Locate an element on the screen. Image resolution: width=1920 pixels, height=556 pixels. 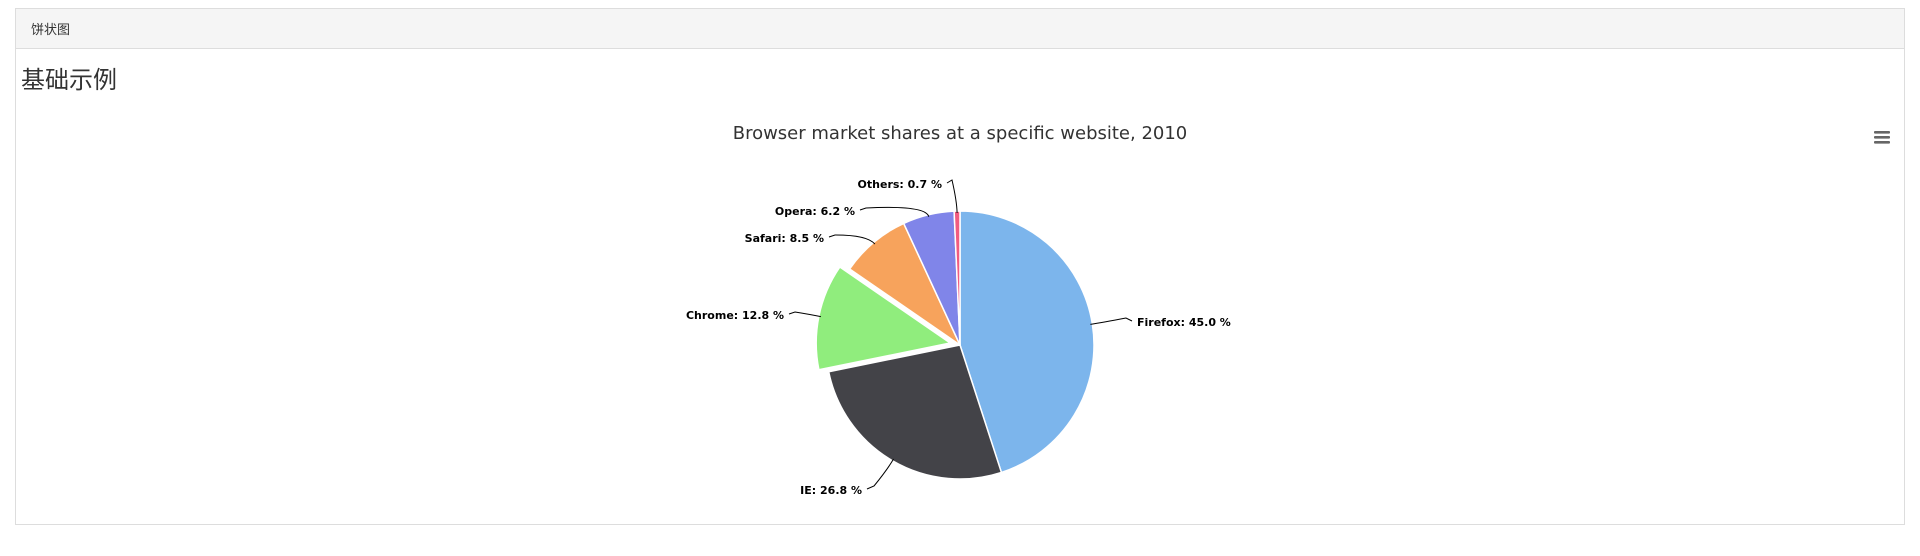
data-label-firefox: Firefox: 45.0 % is located at coordinates (1184, 322).